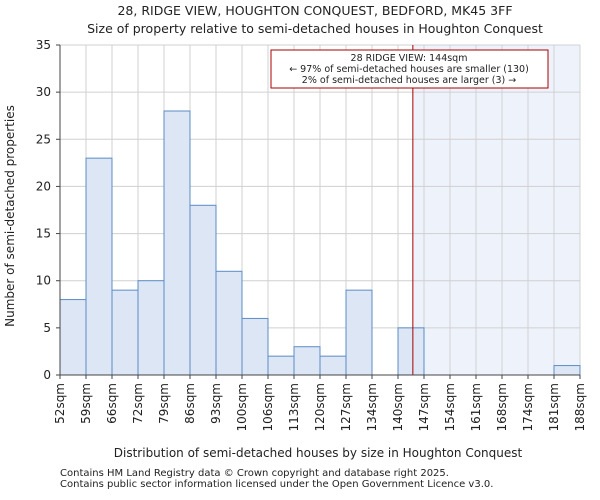 The image size is (600, 500). Describe the element at coordinates (424, 407) in the screenshot. I see `x-tick-label: 147sqm` at that location.